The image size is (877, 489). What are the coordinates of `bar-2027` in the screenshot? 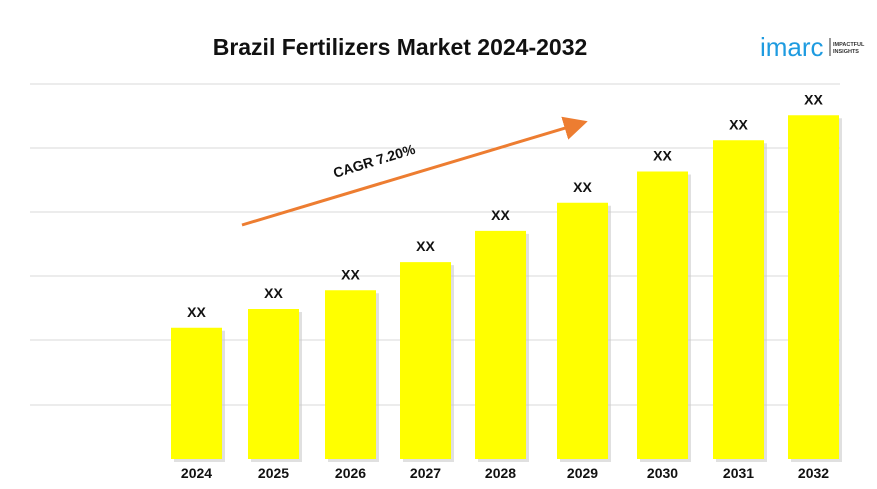 It's located at (425, 360).